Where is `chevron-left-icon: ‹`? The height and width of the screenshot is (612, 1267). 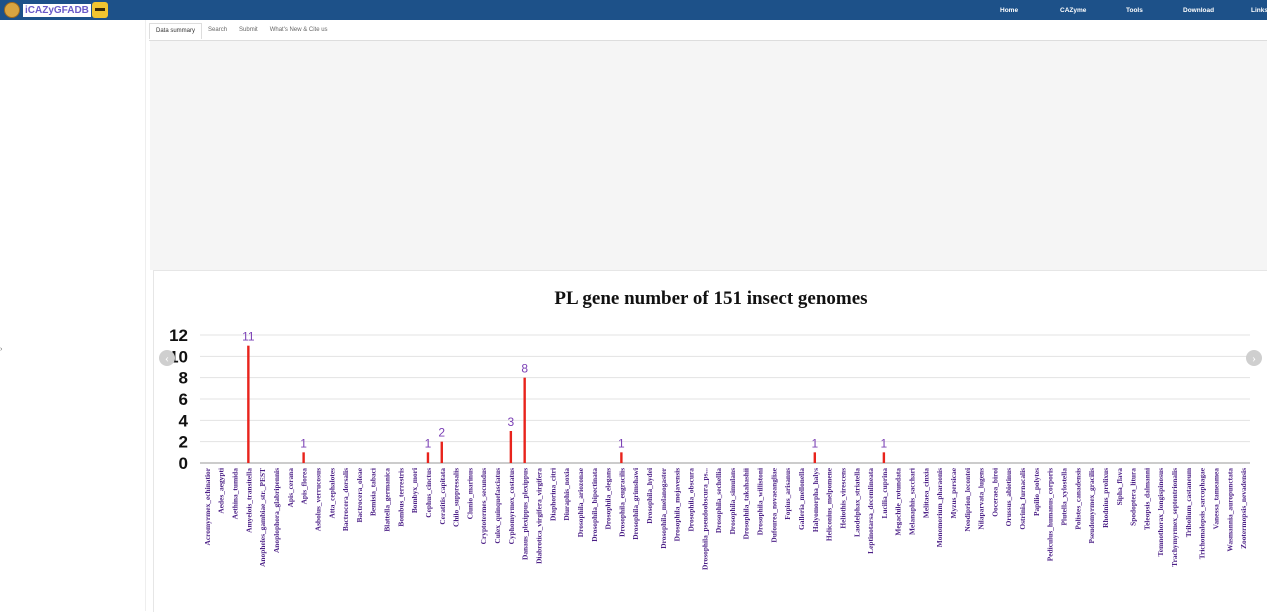 chevron-left-icon: ‹ is located at coordinates (167, 358).